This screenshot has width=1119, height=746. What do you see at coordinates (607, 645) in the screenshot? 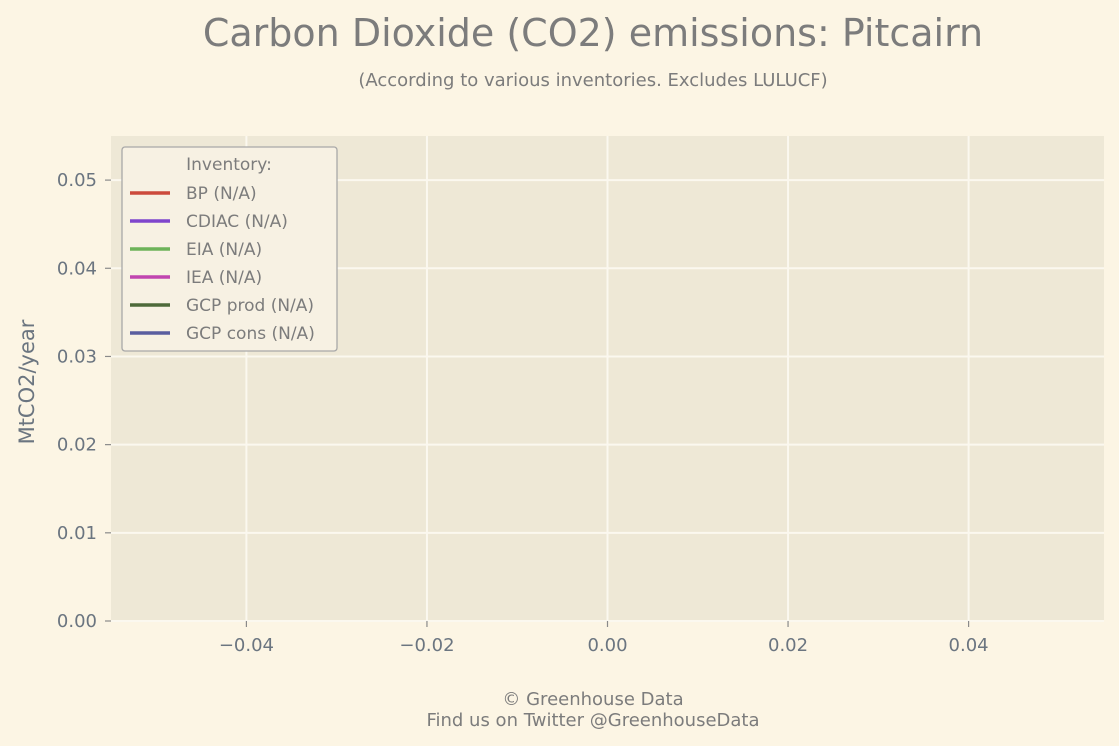
I see `x-tick-label: 0.00` at bounding box center [607, 645].